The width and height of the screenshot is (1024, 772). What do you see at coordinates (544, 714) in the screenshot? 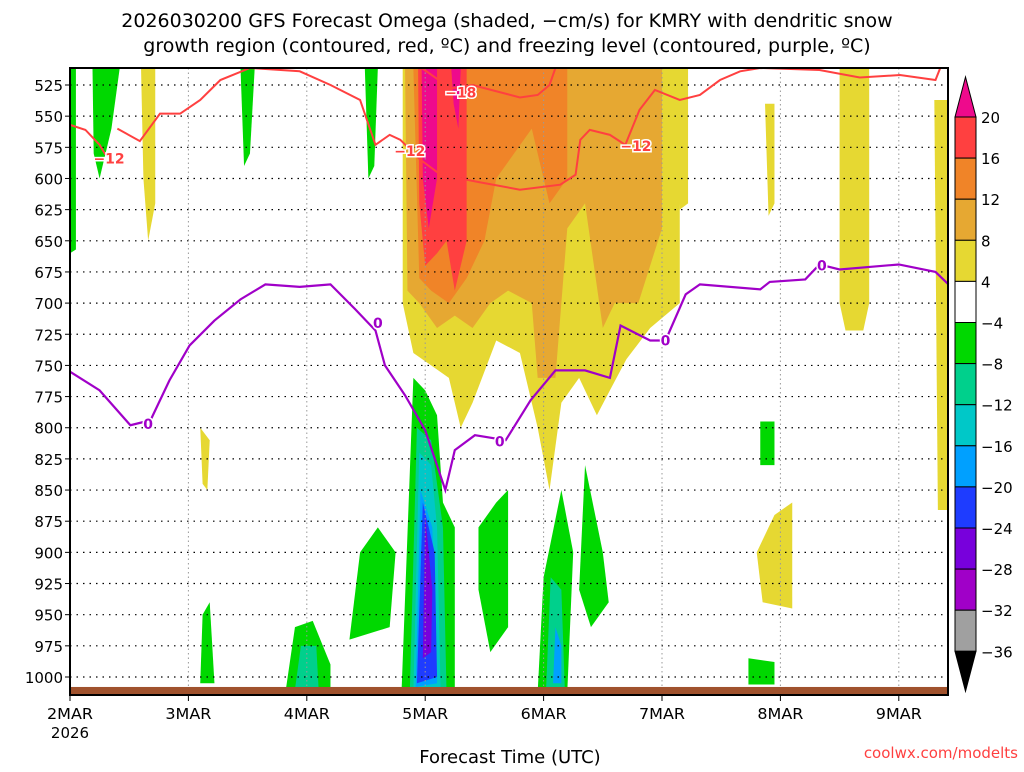
I see `x-tick-label: 6MAR` at bounding box center [544, 714].